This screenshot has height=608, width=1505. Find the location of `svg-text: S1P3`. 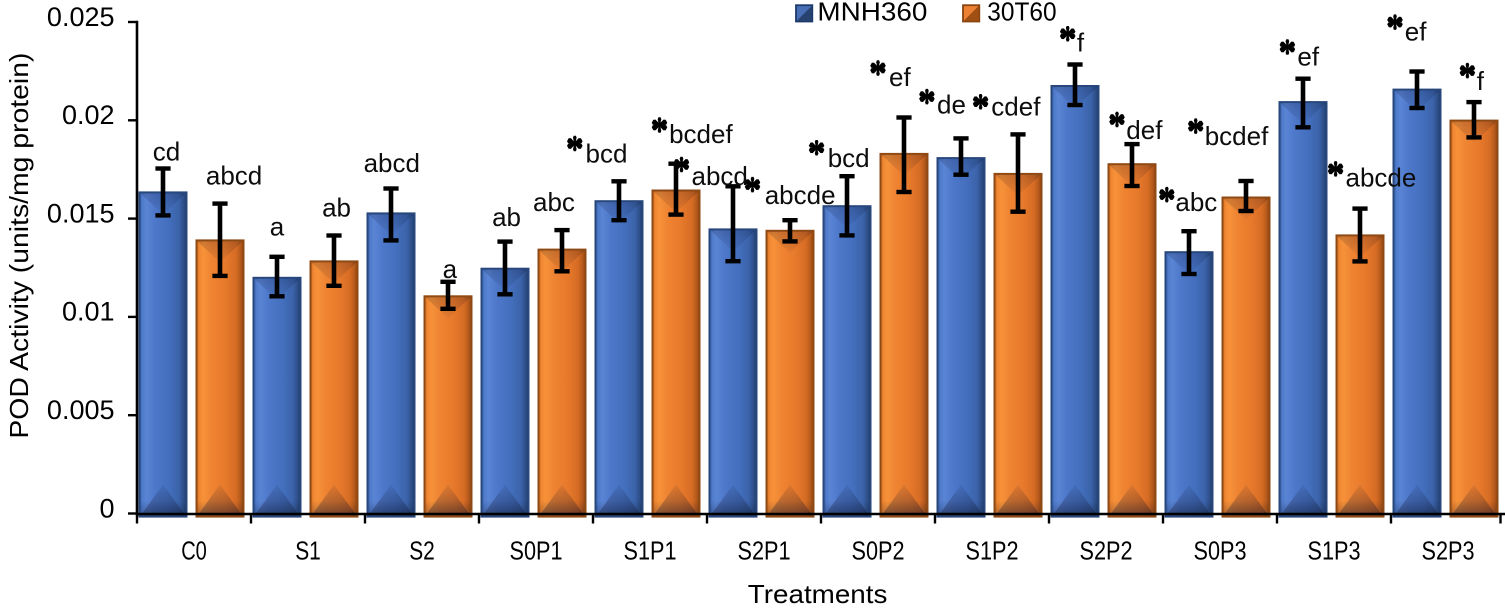

svg-text: S1P3 is located at coordinates (1334, 551).